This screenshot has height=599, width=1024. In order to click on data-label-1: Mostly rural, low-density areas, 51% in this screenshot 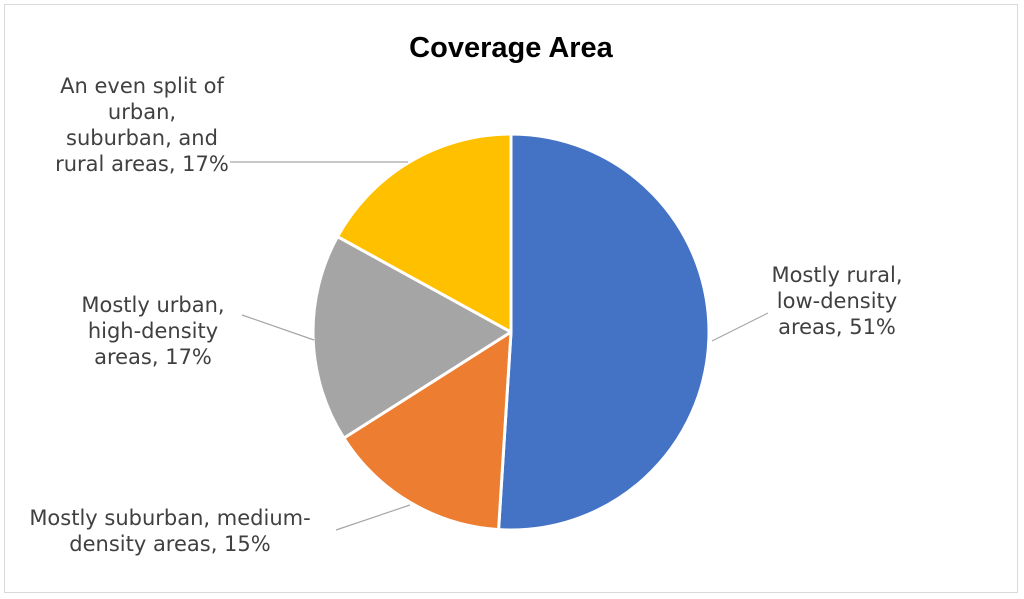, I will do `click(836, 301)`.